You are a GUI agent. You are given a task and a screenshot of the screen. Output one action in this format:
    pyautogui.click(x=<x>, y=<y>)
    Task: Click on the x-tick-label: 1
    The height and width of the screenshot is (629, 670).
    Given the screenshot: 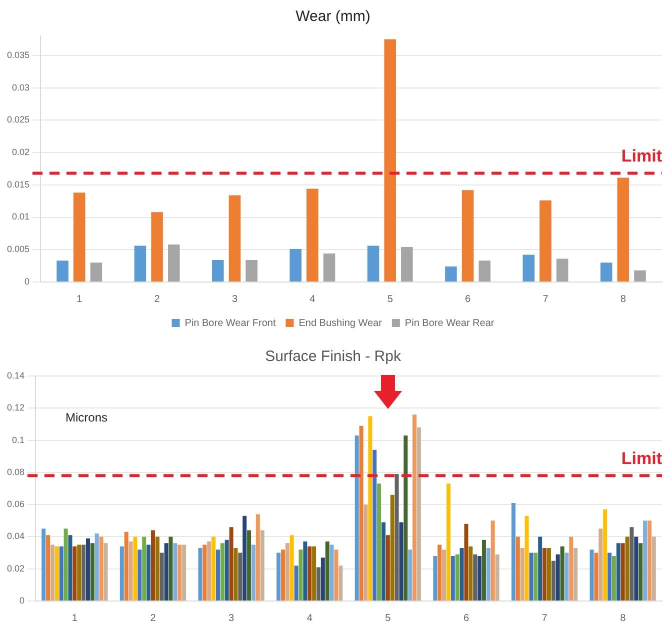 What is the action you would take?
    pyautogui.click(x=79, y=299)
    